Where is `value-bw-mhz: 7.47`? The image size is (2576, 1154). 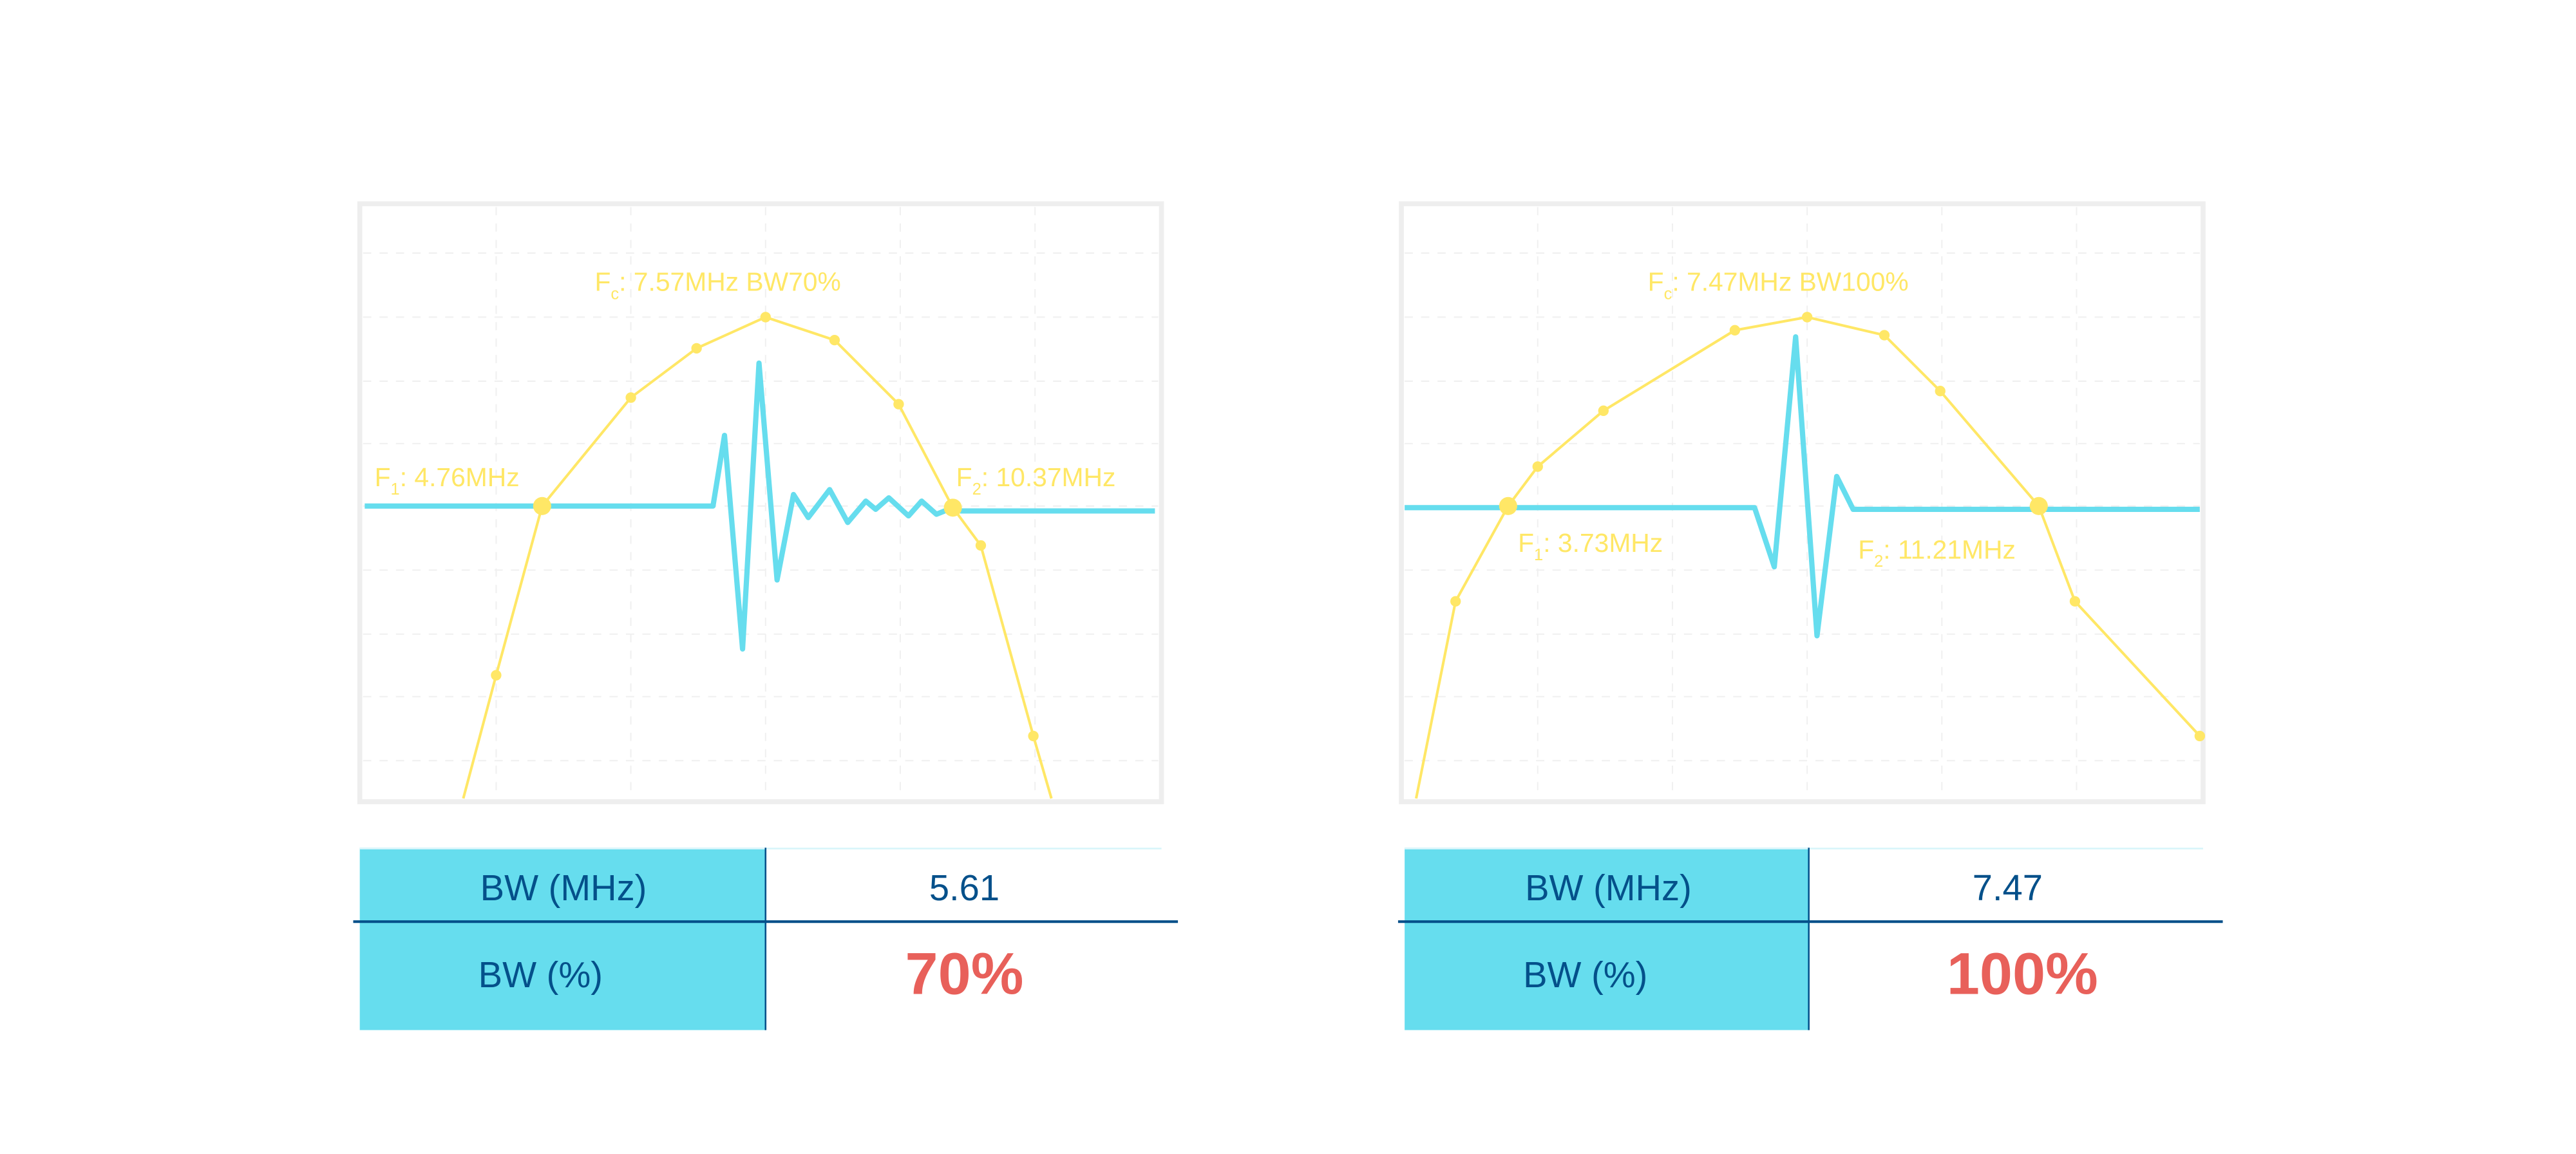 value-bw-mhz: 7.47 is located at coordinates (2008, 887).